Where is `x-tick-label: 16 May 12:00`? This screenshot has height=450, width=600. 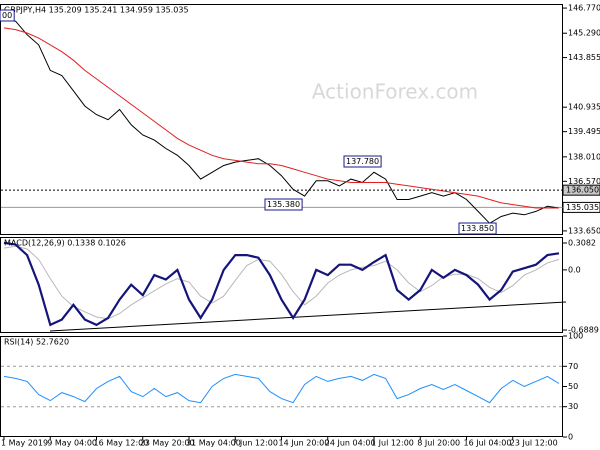 x-tick-label: 16 May 12:00 is located at coordinates (121, 443).